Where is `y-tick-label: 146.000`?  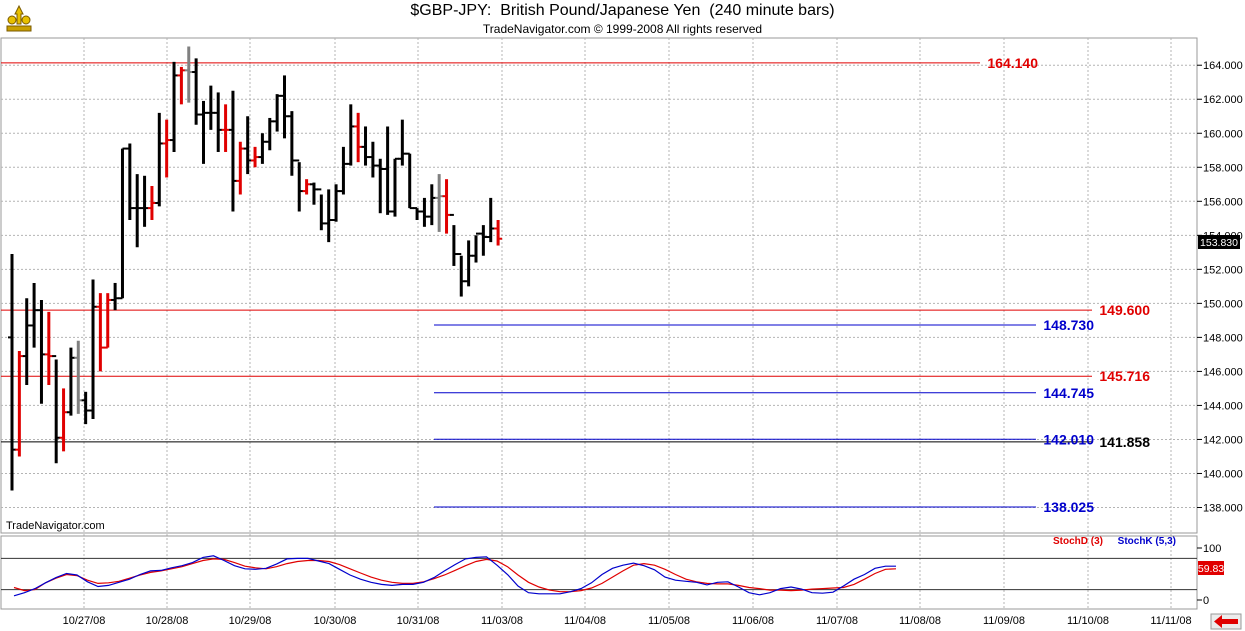
y-tick-label: 146.000 is located at coordinates (1223, 372).